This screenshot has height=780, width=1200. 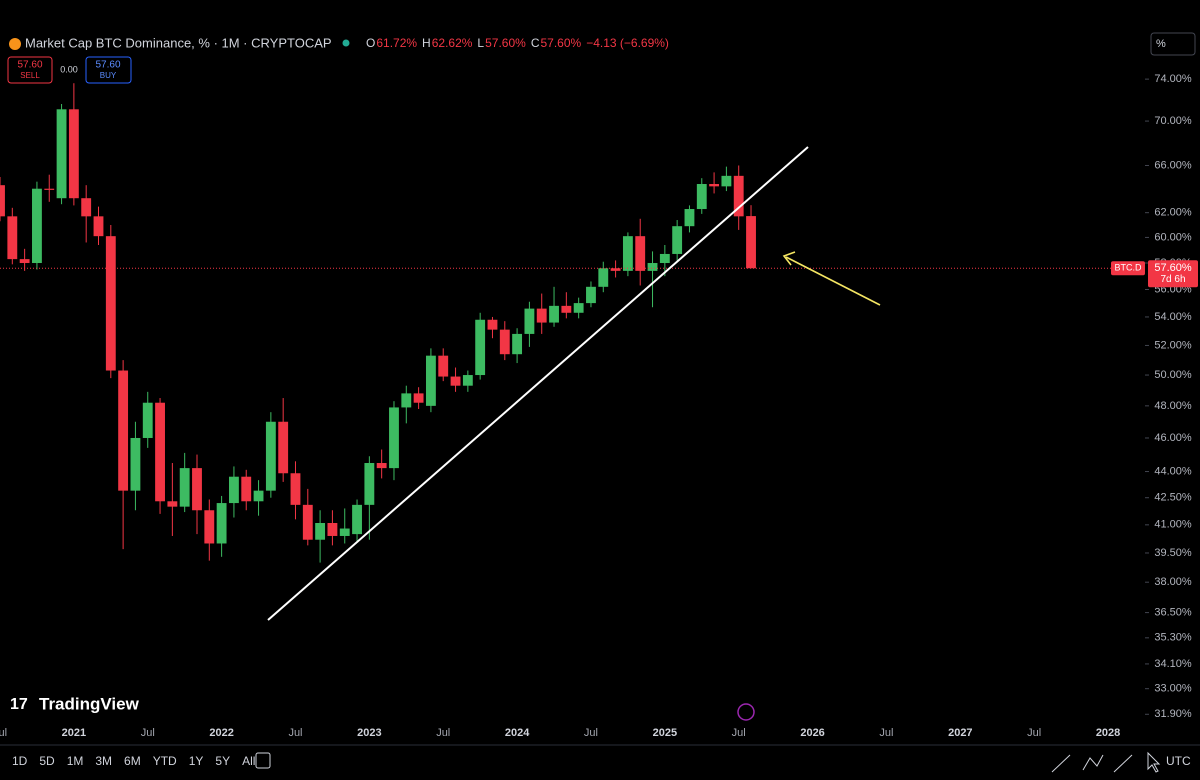 I want to click on y-tick-label: 62.00%, so click(x=1173, y=213).